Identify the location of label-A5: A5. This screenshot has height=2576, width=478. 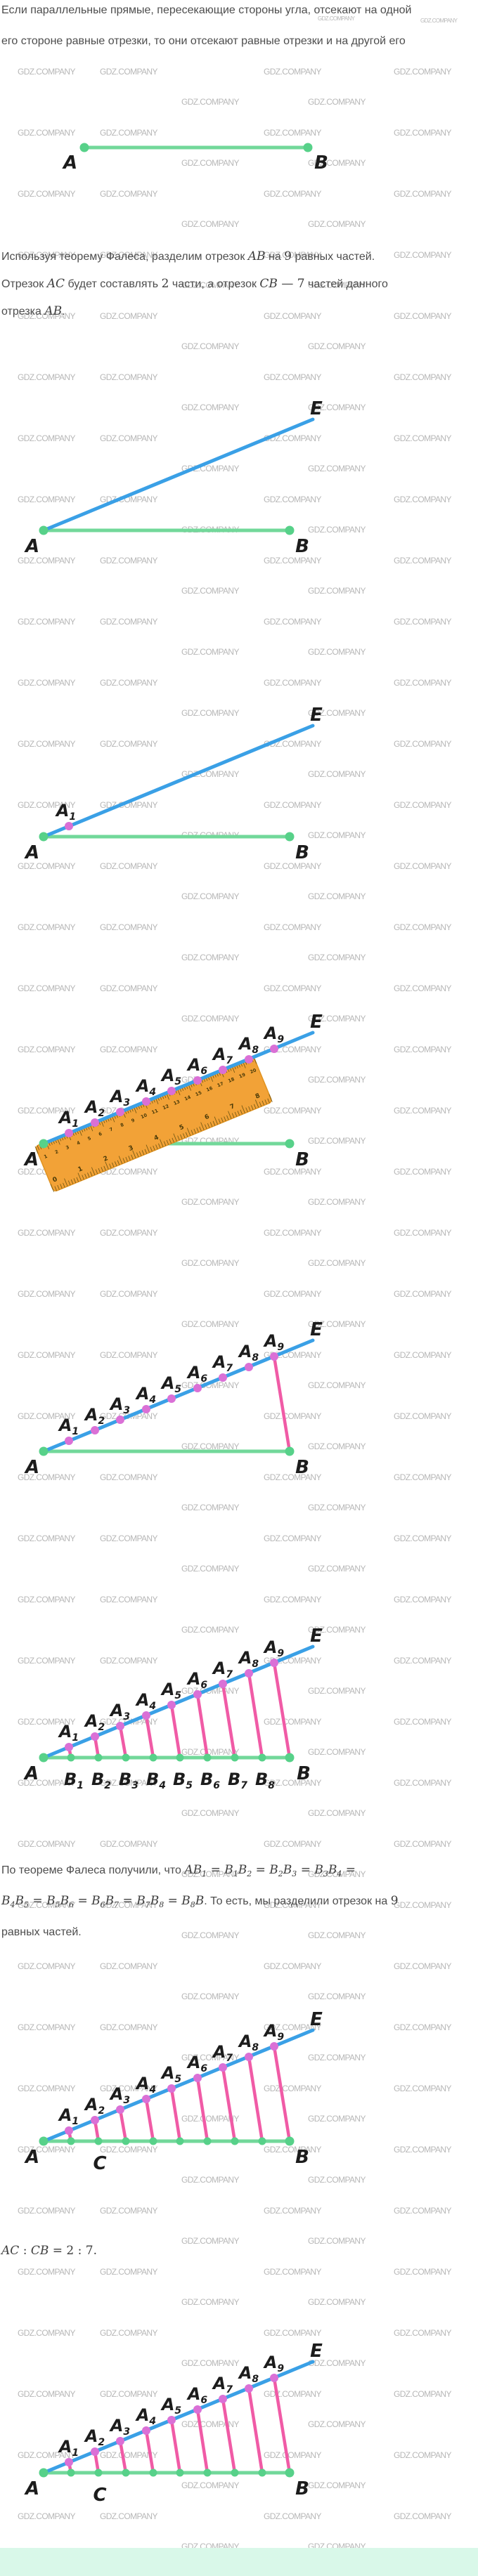
(171, 1384).